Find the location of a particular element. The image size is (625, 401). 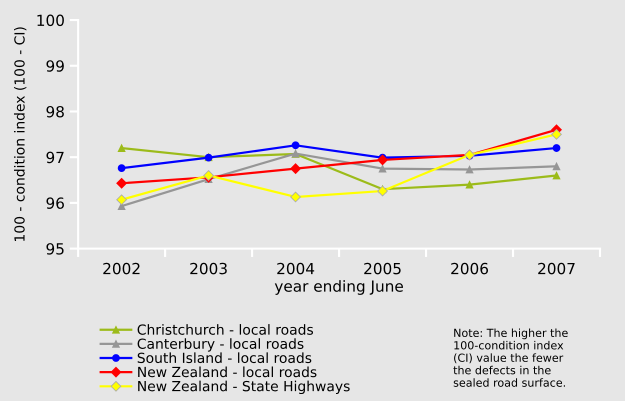

legend-label: New Zealand - local roads is located at coordinates (227, 372).